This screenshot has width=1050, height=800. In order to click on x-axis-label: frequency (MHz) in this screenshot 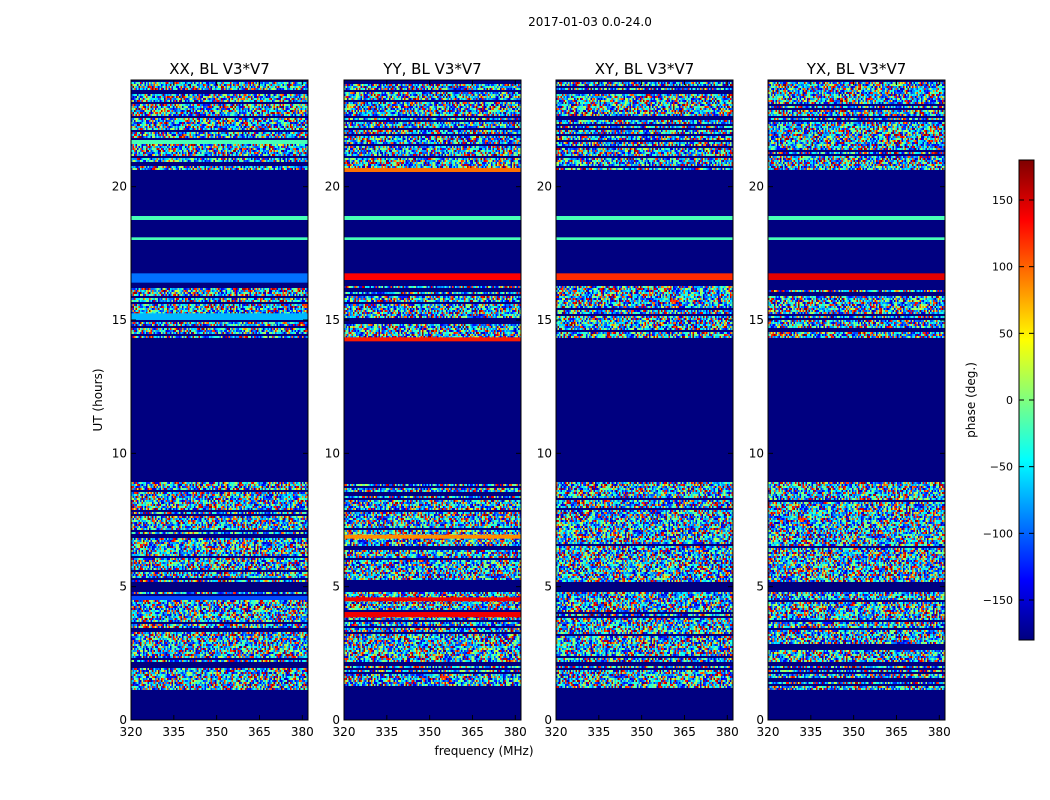, I will do `click(483, 751)`.